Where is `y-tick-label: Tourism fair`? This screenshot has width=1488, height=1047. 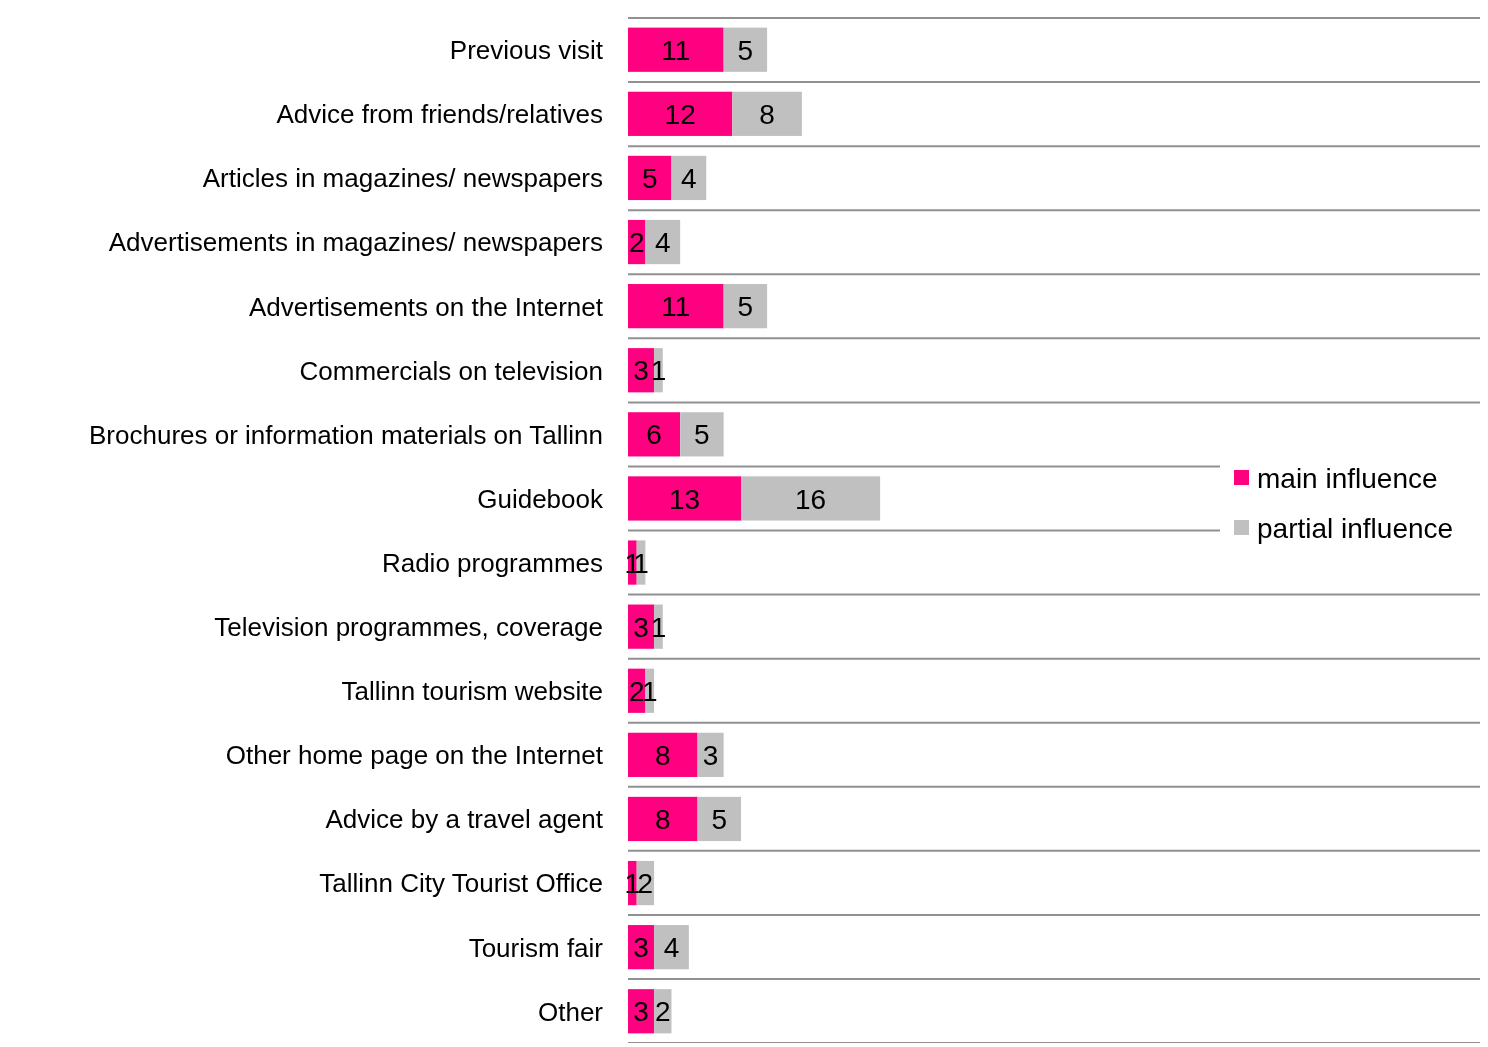
y-tick-label: Tourism fair is located at coordinates (536, 947).